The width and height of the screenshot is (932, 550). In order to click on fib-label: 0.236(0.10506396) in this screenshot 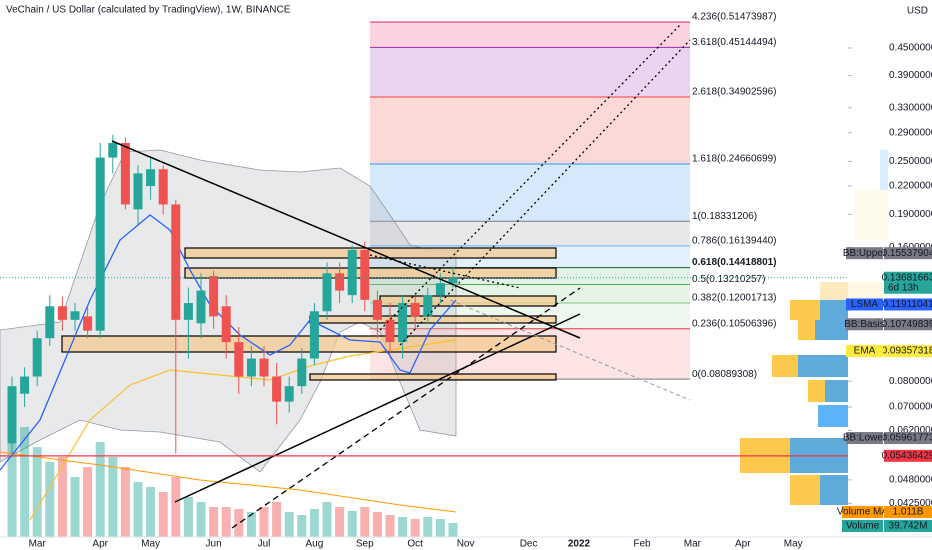, I will do `click(734, 323)`.